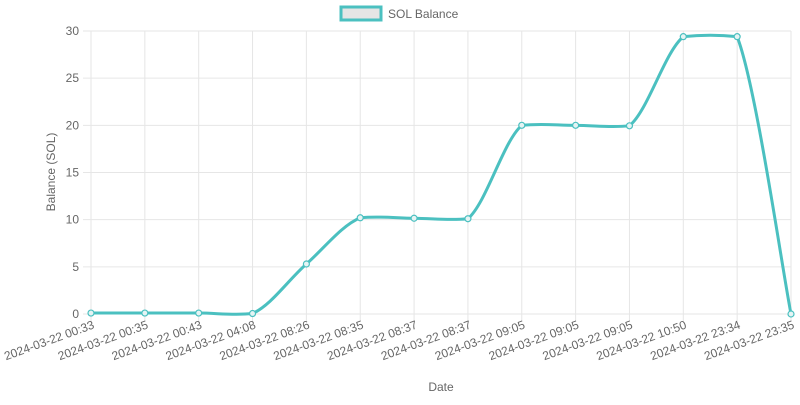 The height and width of the screenshot is (405, 800). Describe the element at coordinates (75, 314) in the screenshot. I see `y-tick-label: 0` at that location.